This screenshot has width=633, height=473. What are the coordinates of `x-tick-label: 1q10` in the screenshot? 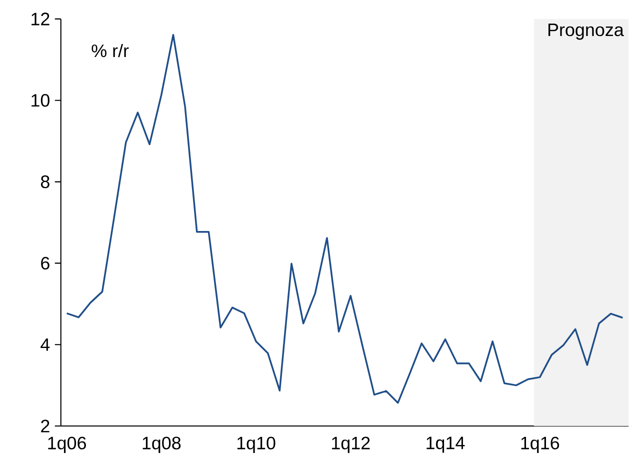 It's located at (256, 445).